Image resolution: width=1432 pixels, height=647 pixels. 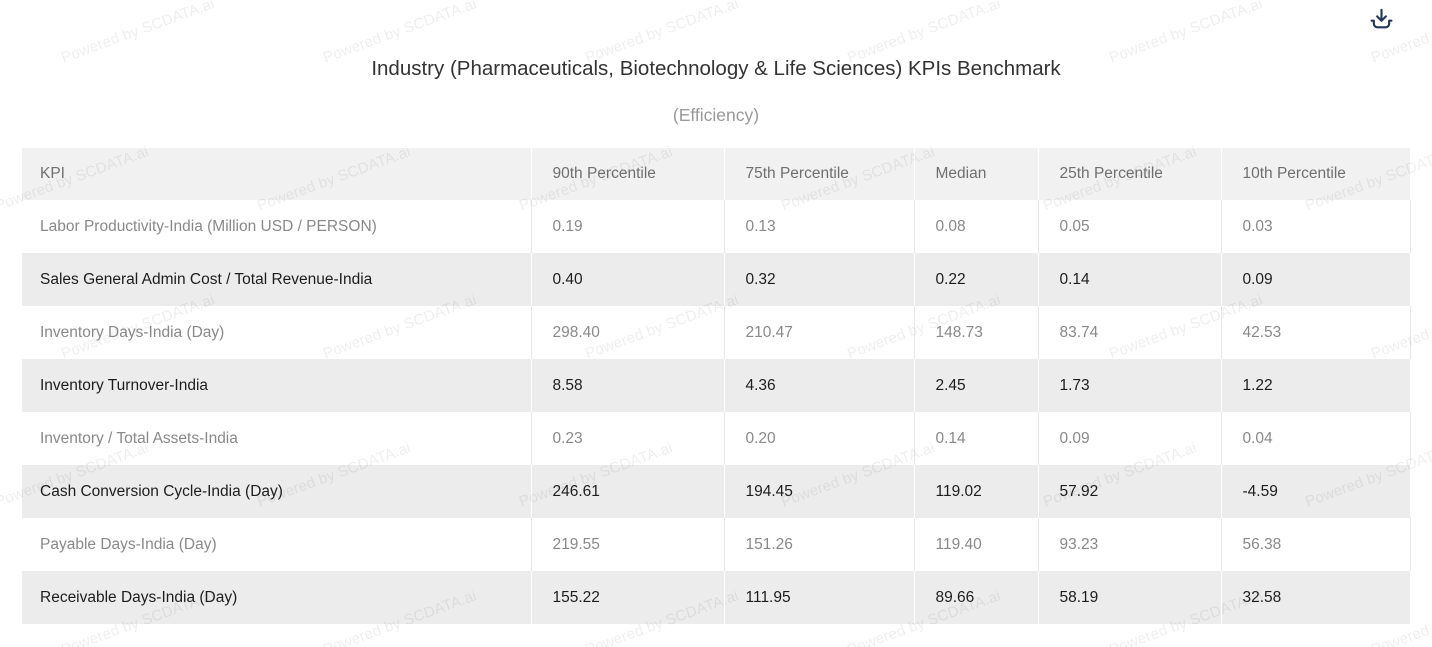 I want to click on value-cell: 151.26, so click(x=819, y=544).